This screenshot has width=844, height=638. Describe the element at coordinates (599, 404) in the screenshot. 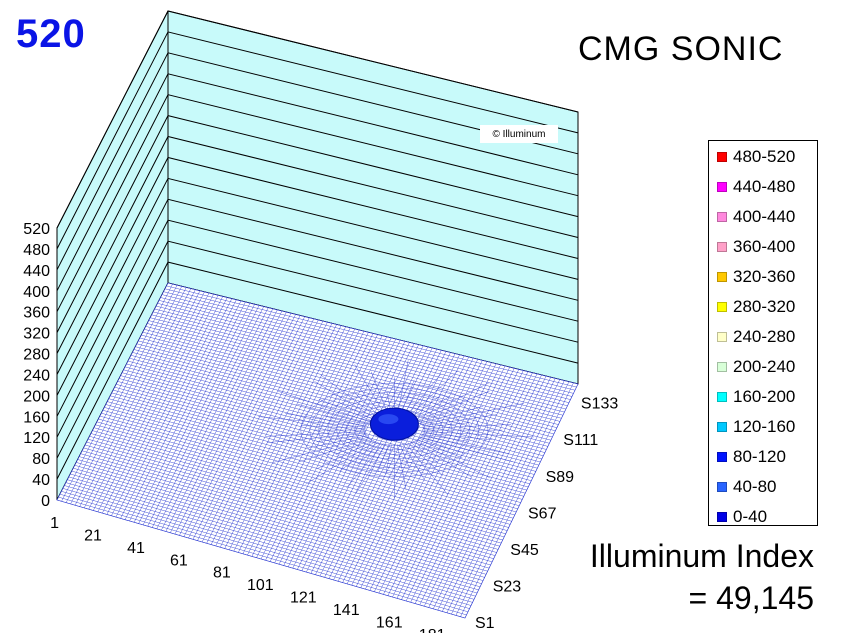

I see `y-tick-label: S133` at that location.